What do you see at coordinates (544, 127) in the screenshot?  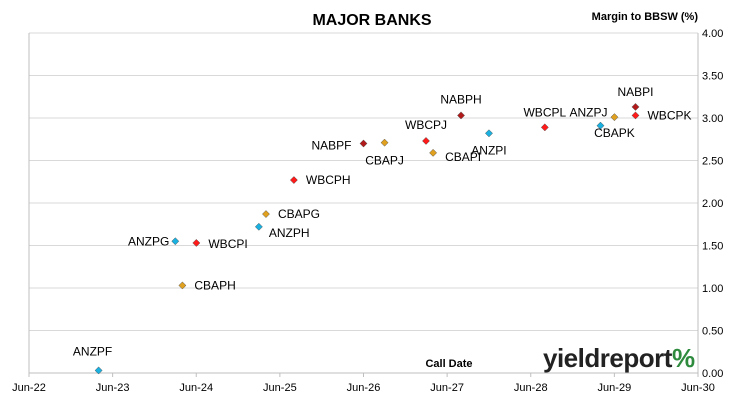 I see `data-point-wbcpl` at bounding box center [544, 127].